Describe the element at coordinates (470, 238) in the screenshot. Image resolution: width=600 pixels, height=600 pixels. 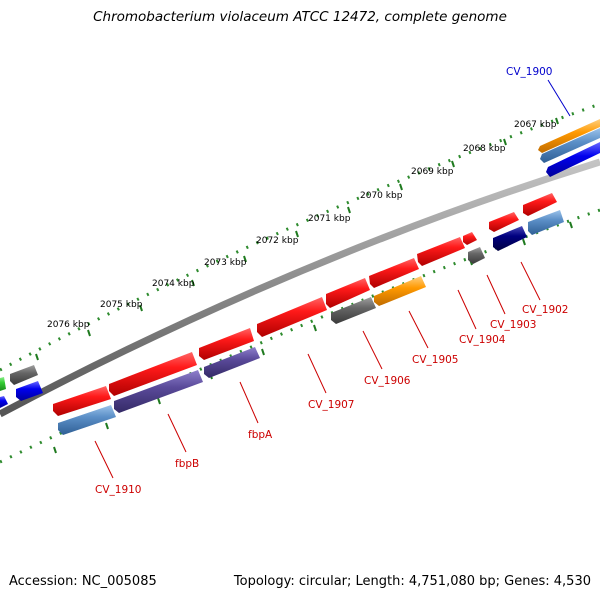
I see `gene-cv1904` at that location.